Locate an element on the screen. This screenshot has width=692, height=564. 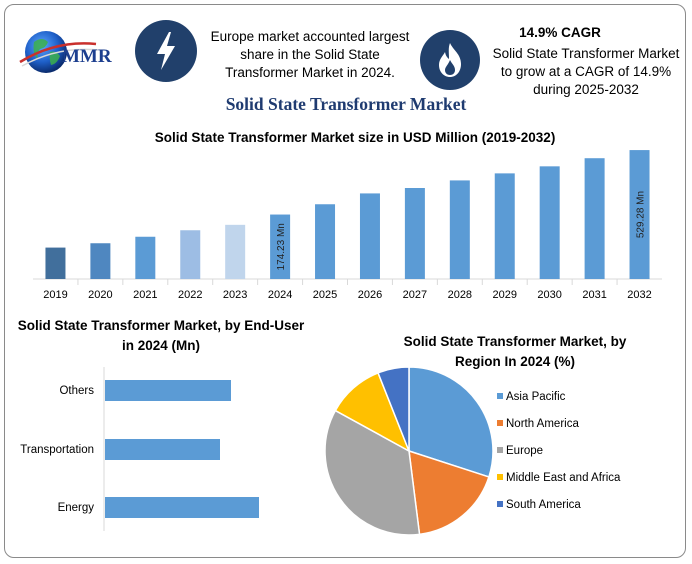
x-tick-label-2029: 2029 is located at coordinates (505, 295).